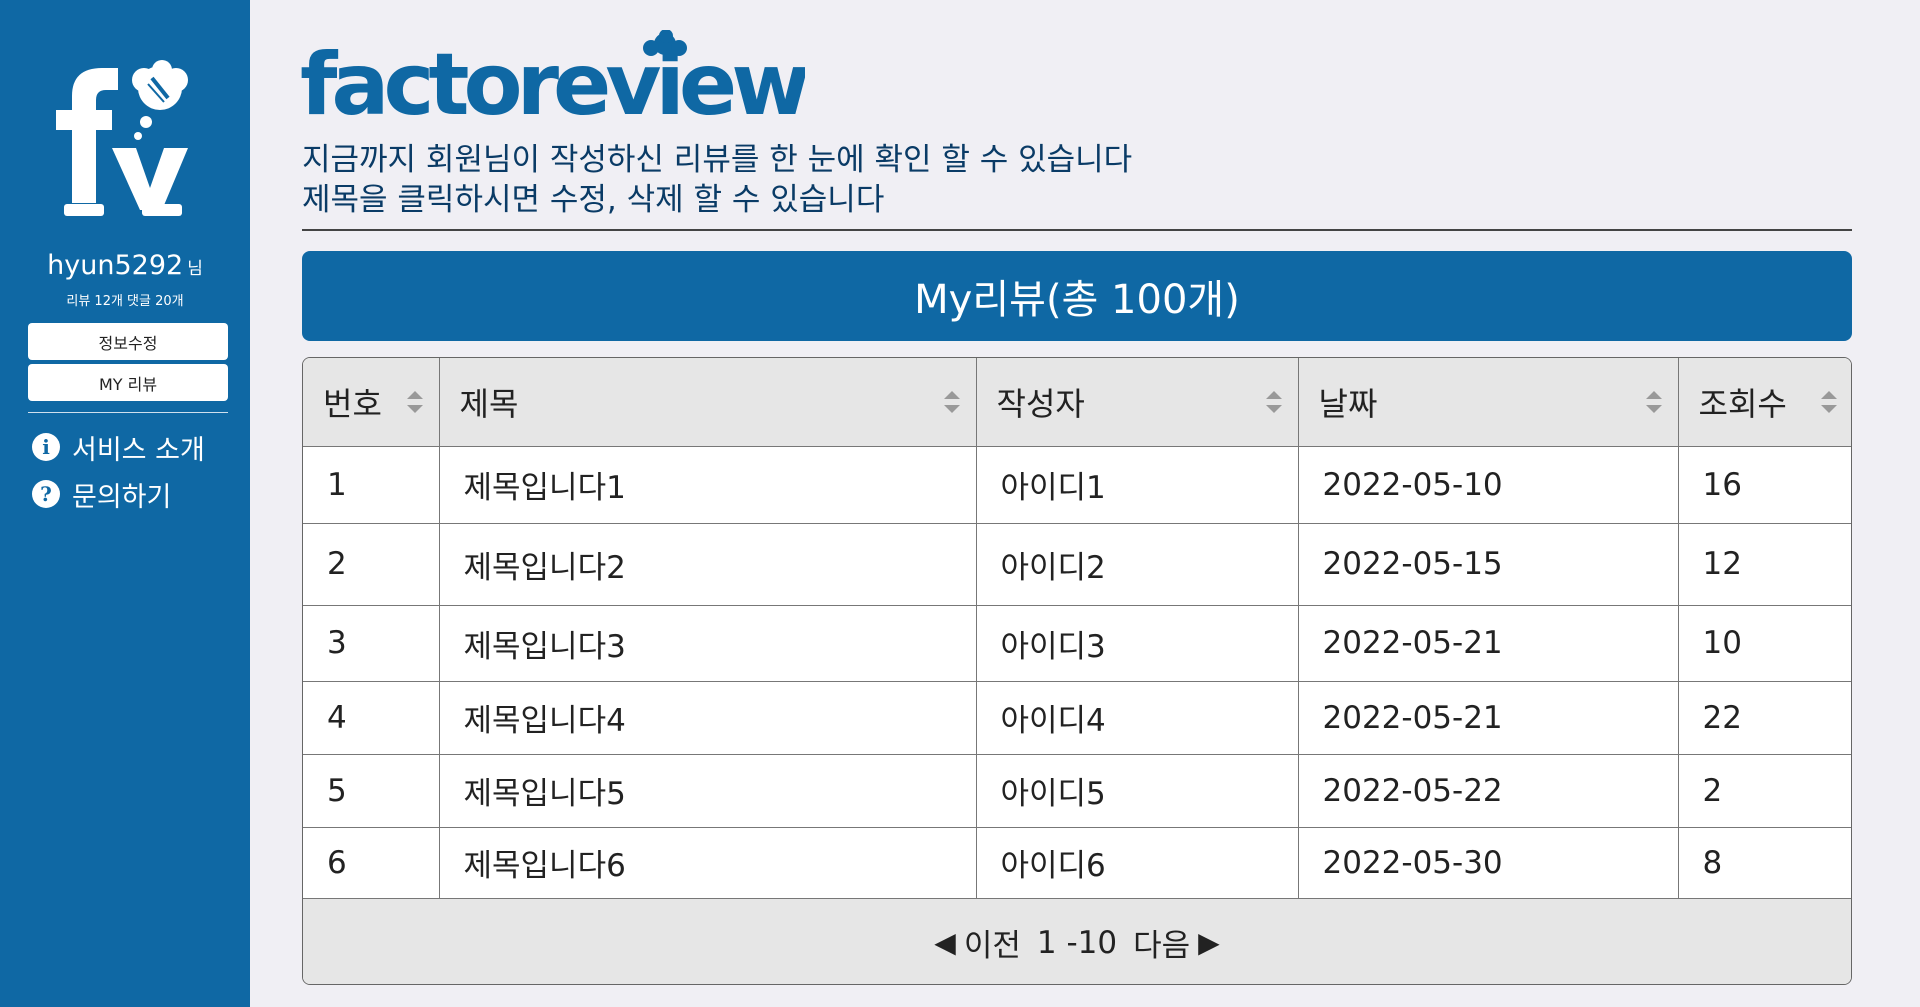 The height and width of the screenshot is (1007, 1920). Describe the element at coordinates (708, 564) in the screenshot. I see `cell-title-link: 제목입니다2` at that location.